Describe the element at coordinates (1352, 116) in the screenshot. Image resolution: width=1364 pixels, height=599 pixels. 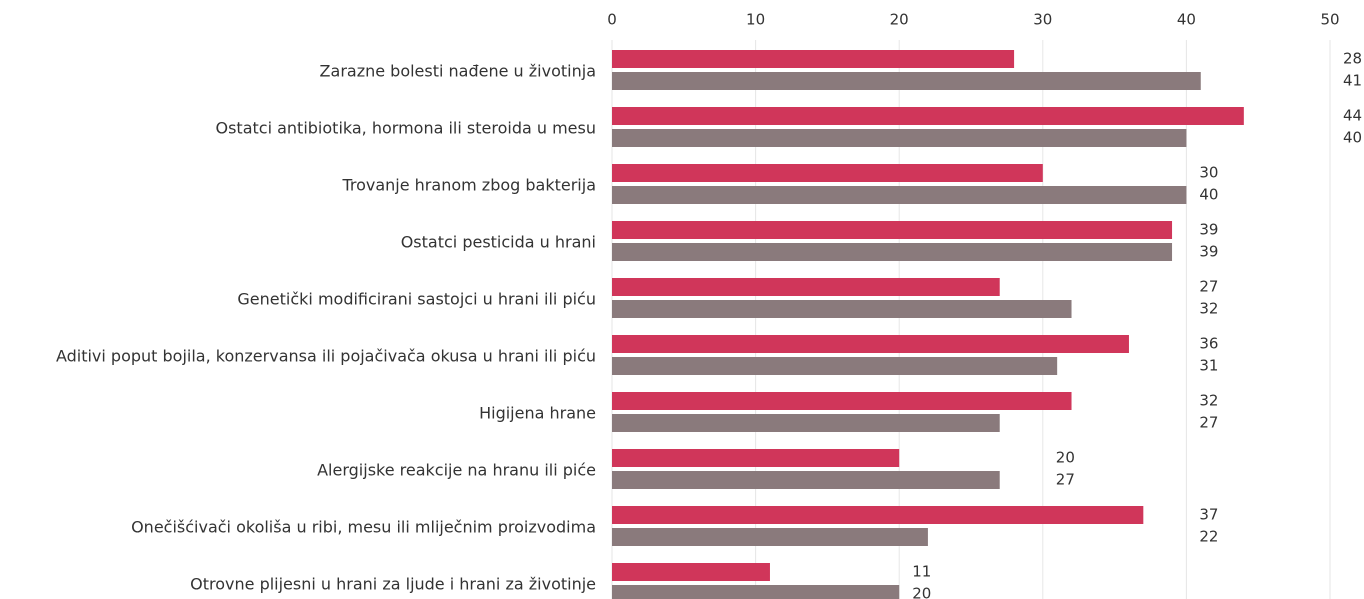
I see `value-label: 44` at that location.